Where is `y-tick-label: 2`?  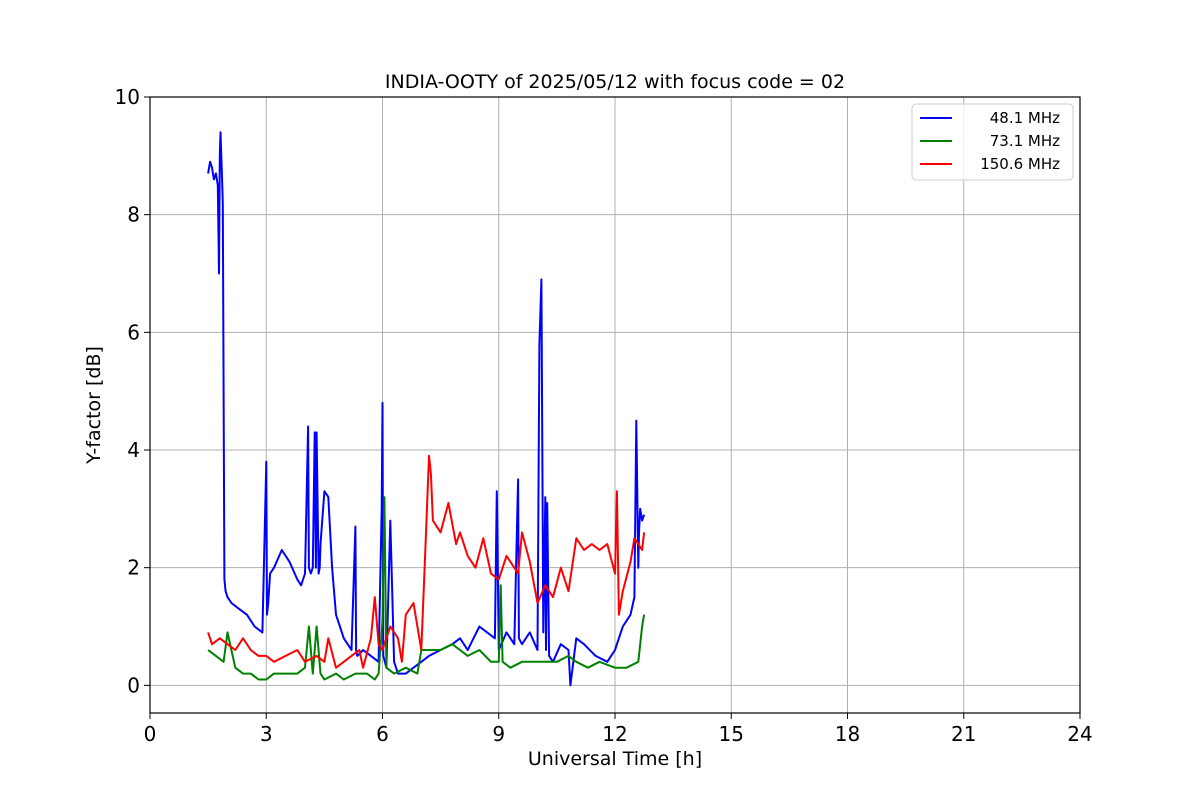 y-tick-label: 2 is located at coordinates (133, 568).